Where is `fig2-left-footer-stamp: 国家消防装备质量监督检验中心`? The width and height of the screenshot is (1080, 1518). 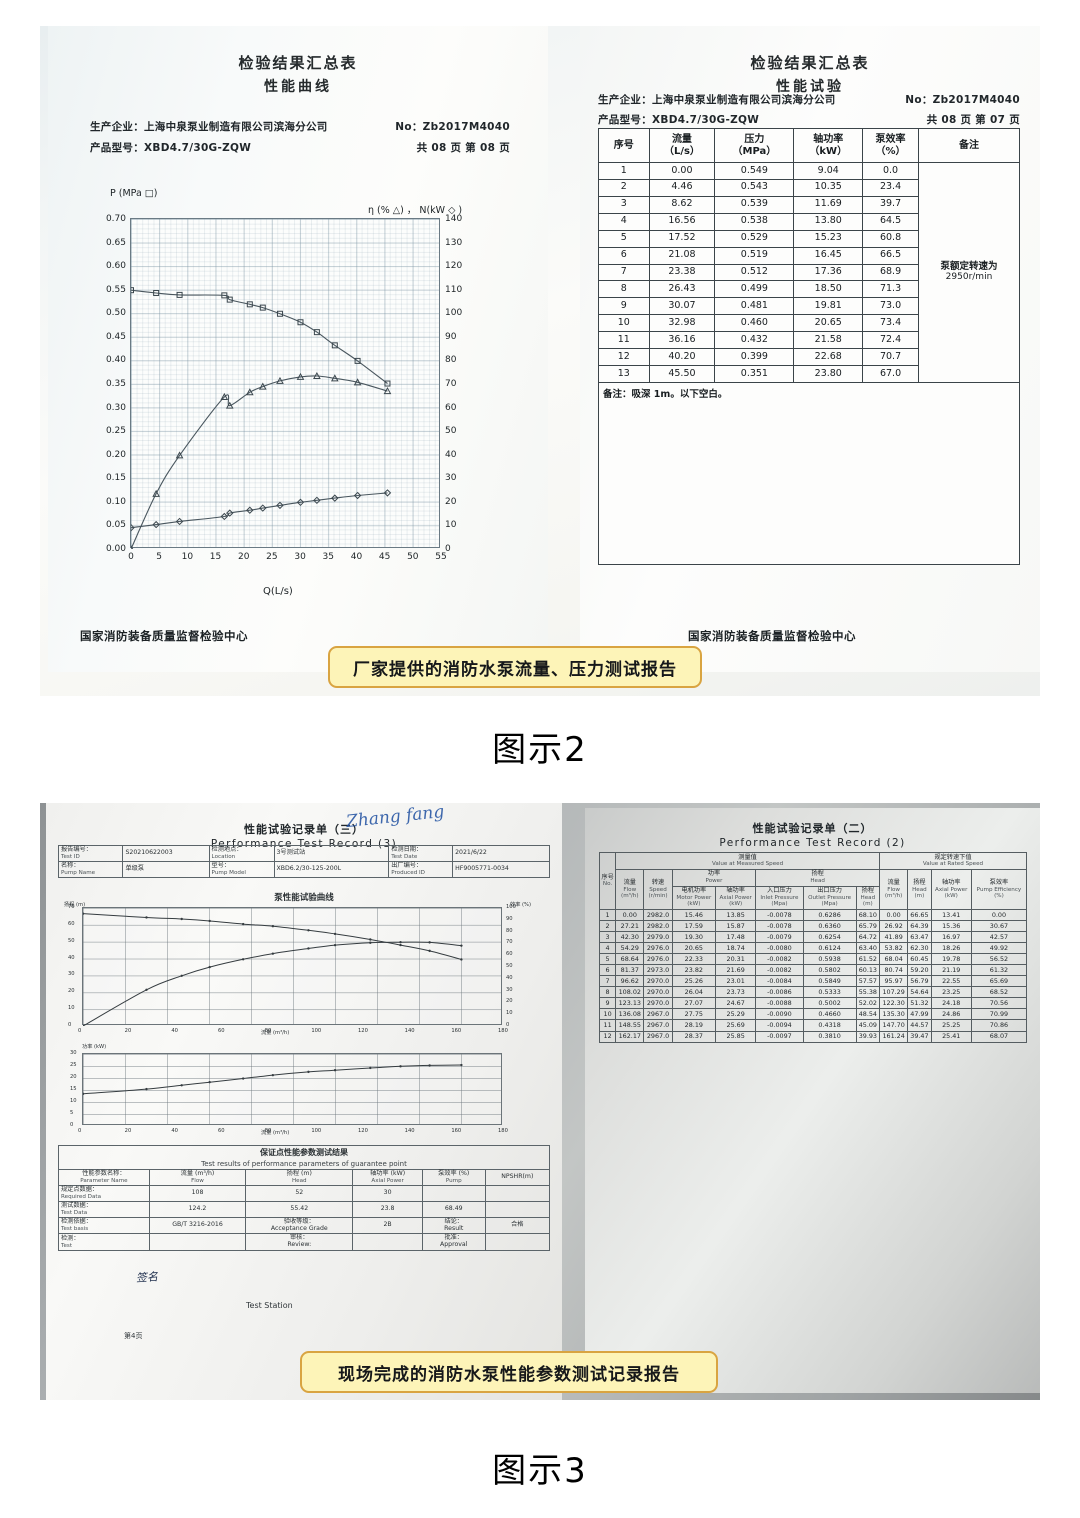 fig2-left-footer-stamp: 国家消防装备质量监督检验中心 is located at coordinates (164, 636).